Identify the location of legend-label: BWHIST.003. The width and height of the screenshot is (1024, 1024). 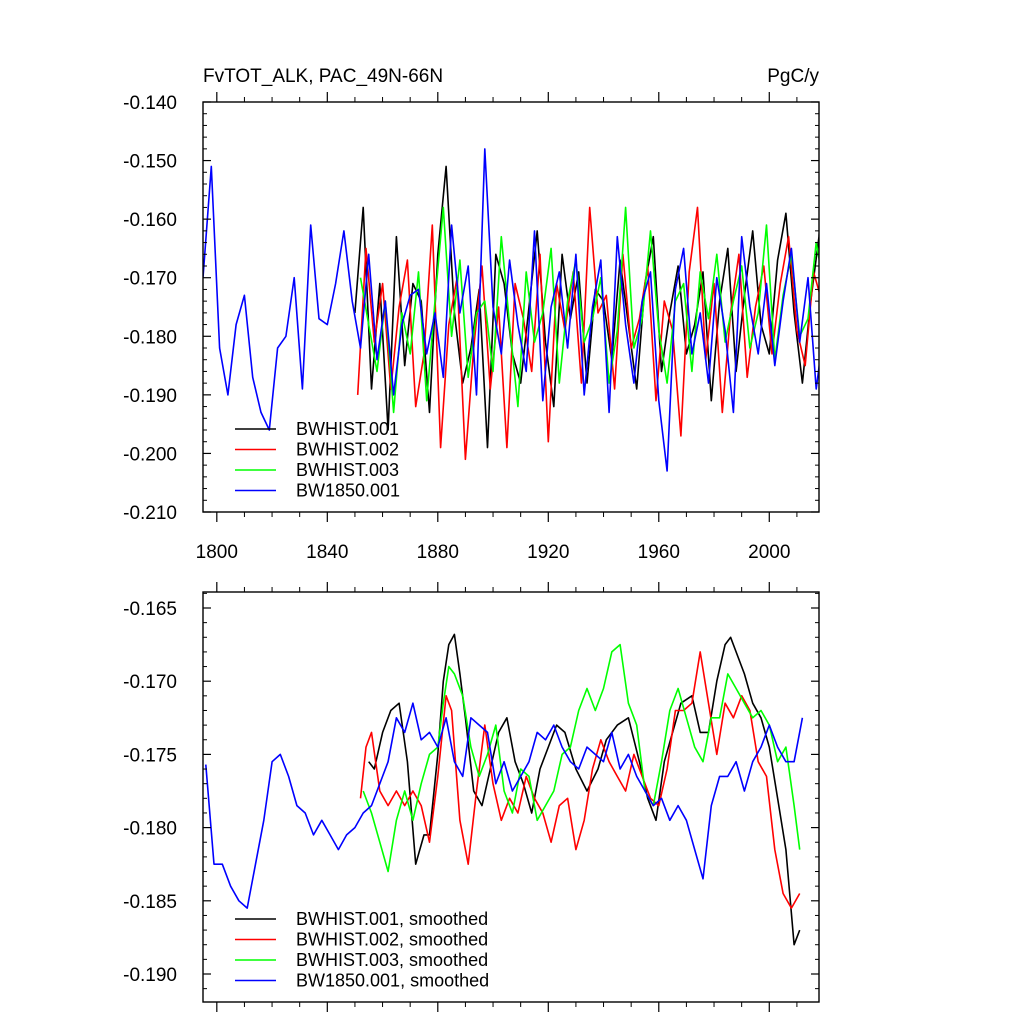
(347, 470).